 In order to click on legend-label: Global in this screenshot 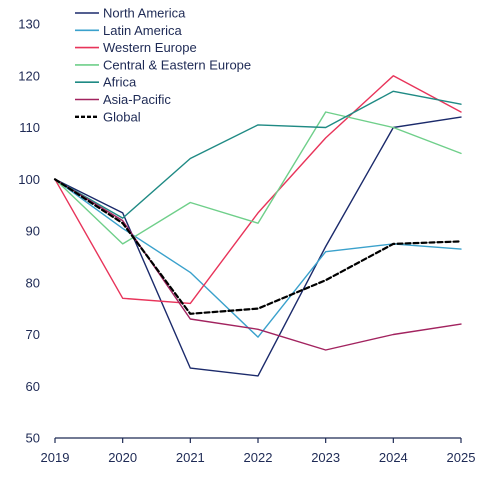, I will do `click(122, 116)`.